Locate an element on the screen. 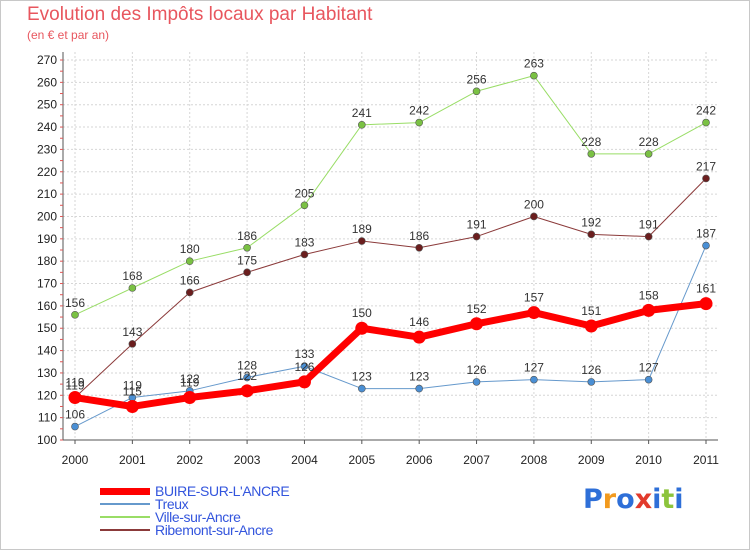  y-tick-label: 240 is located at coordinates (47, 127).